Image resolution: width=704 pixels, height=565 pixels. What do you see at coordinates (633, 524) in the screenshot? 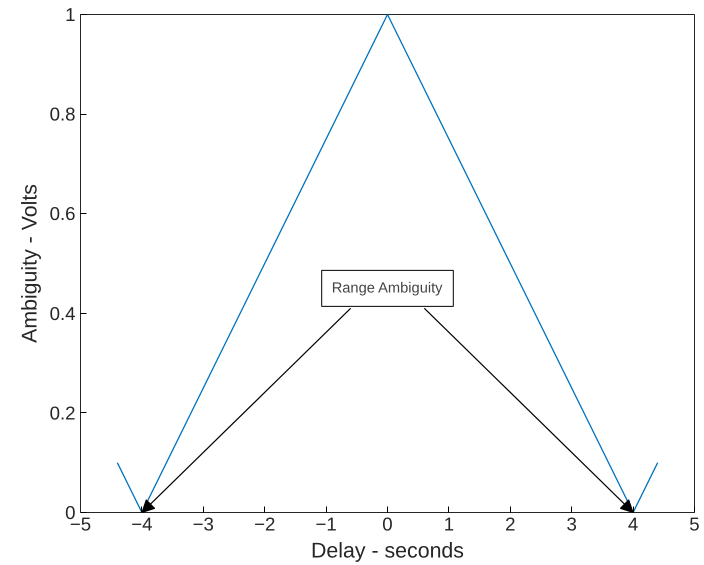
I see `x-tick-label: 4` at bounding box center [633, 524].